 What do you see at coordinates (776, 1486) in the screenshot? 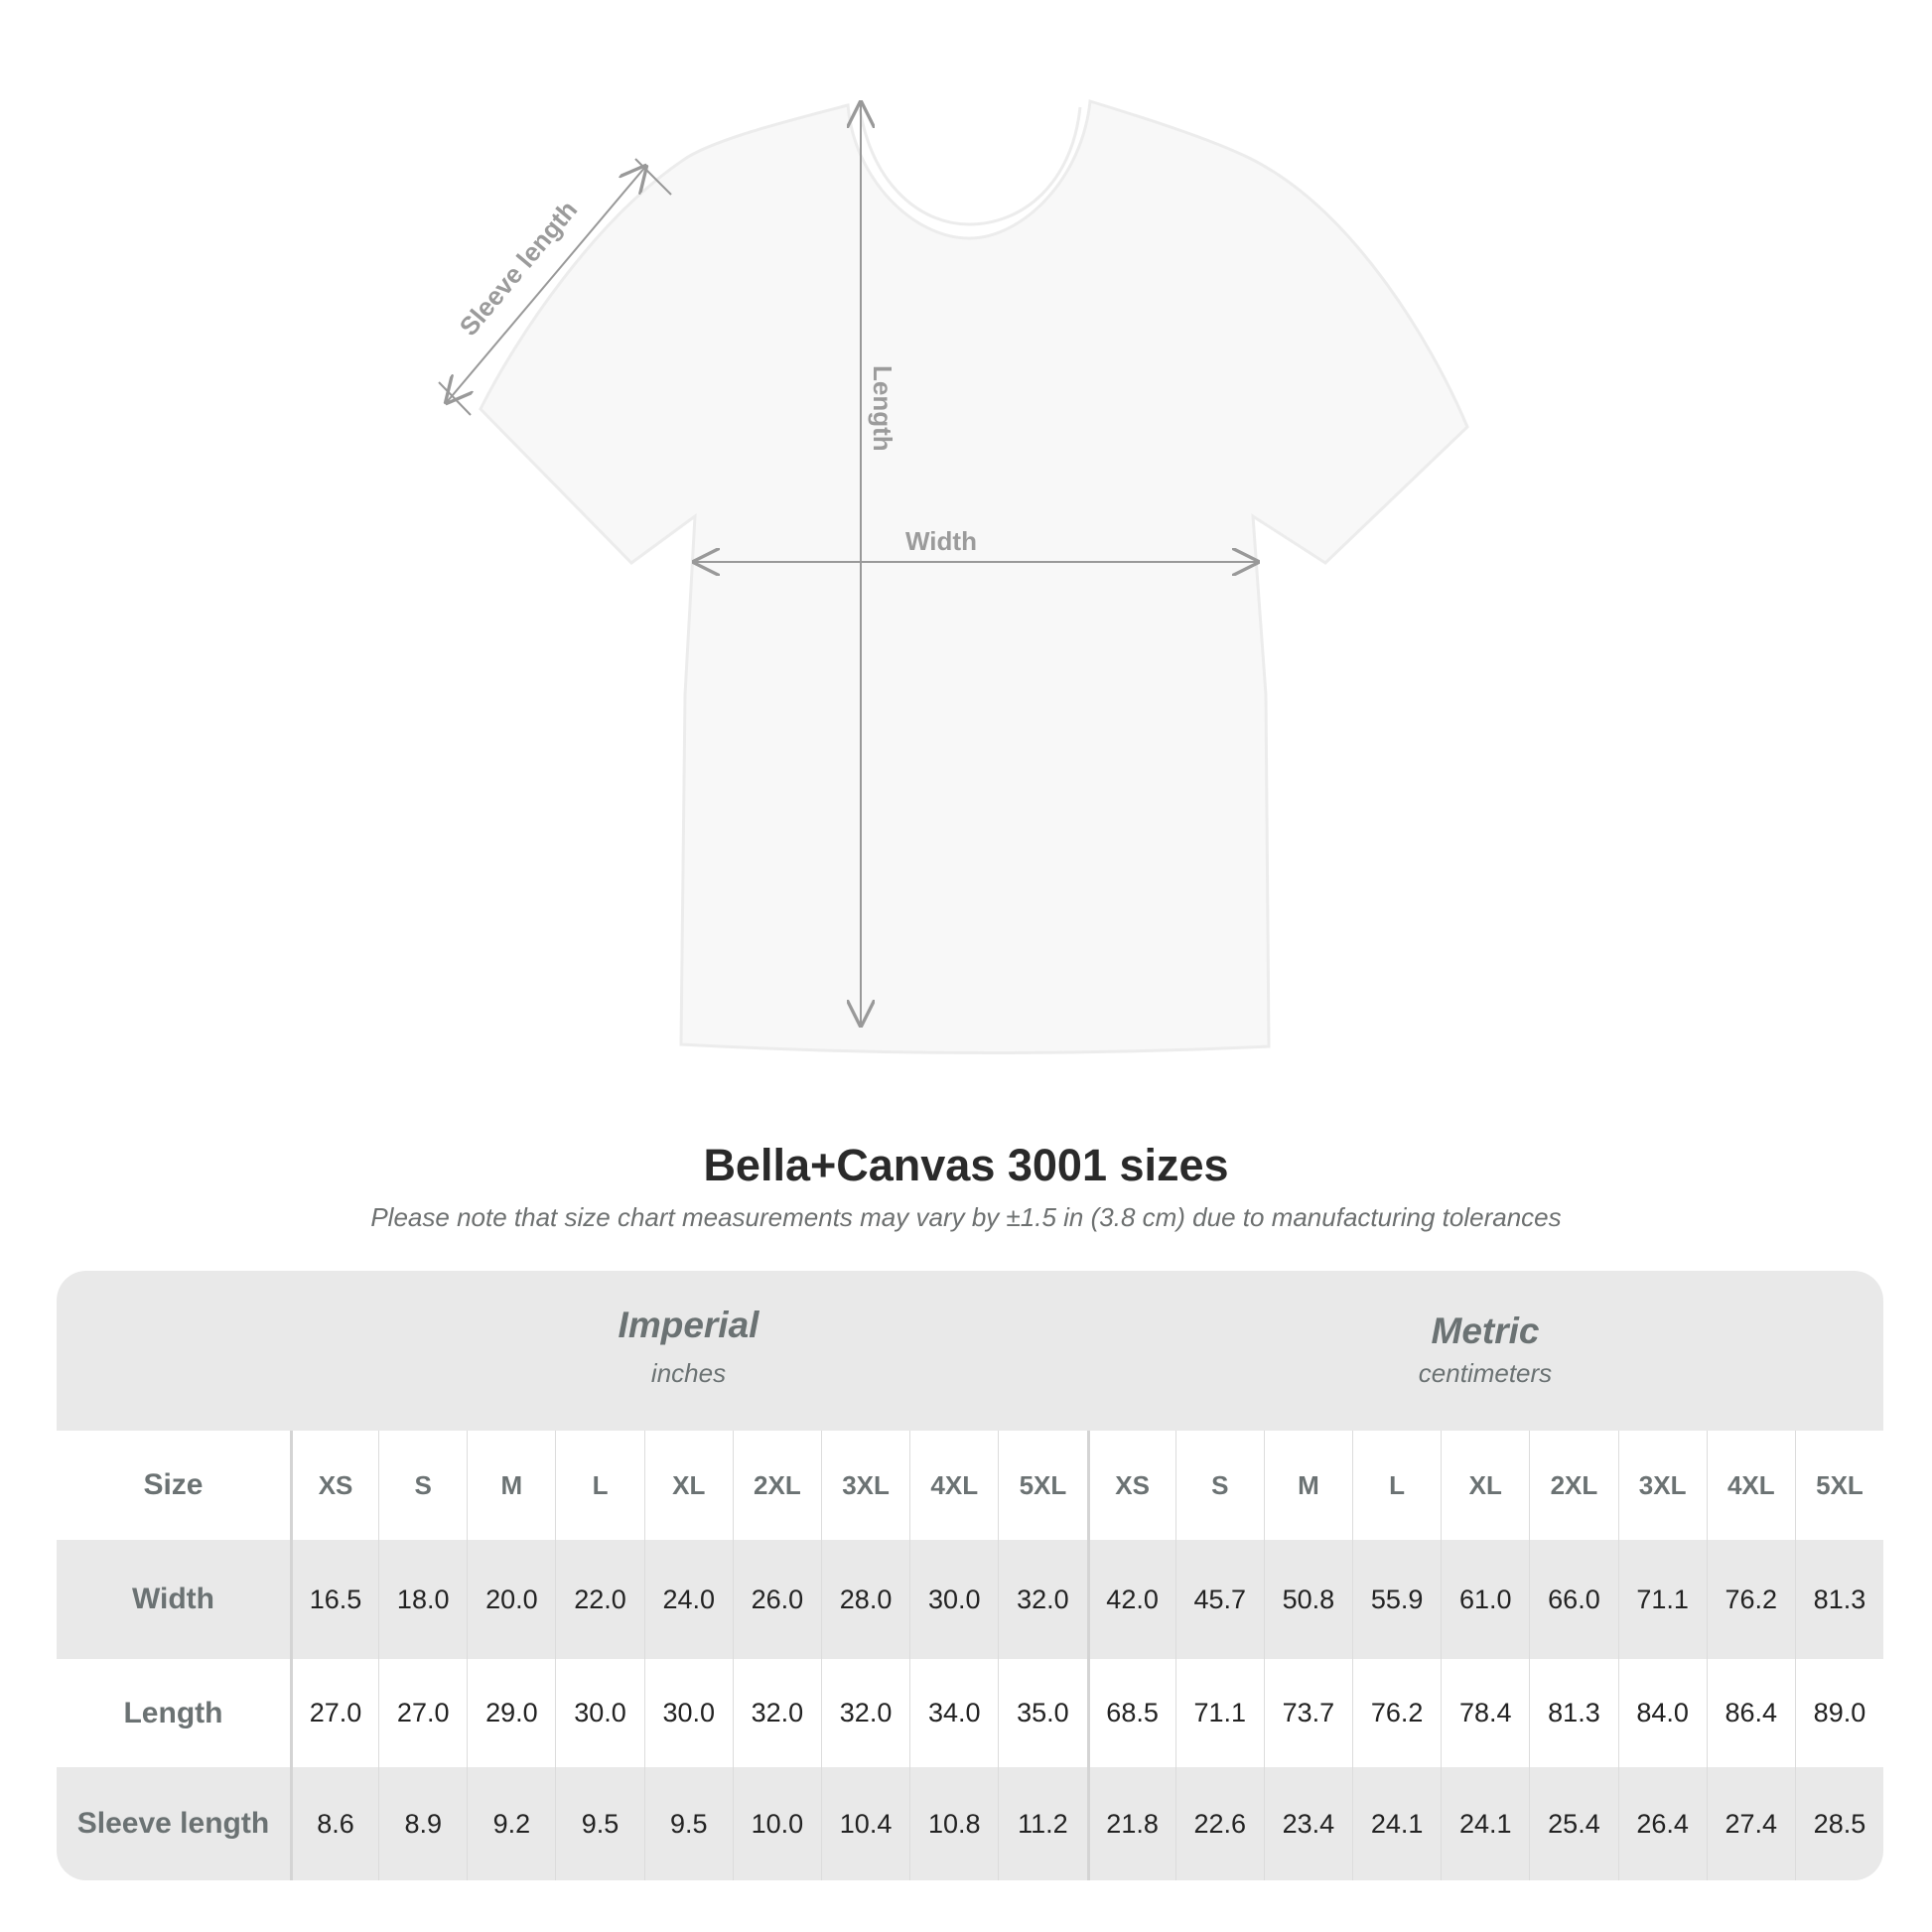
I see `imperial-size-header: 2XL` at bounding box center [776, 1486].